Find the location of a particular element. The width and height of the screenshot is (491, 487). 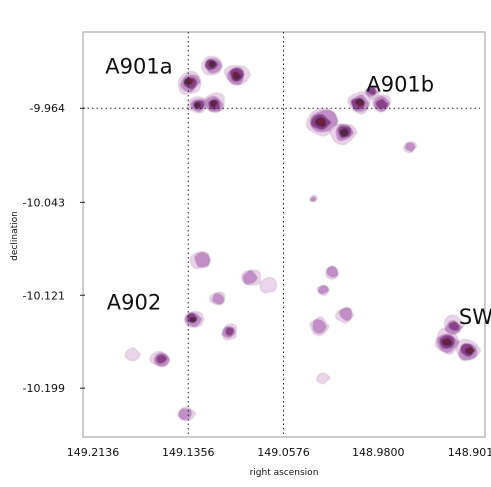

y-tick-label: -10.043 is located at coordinates (44, 202).